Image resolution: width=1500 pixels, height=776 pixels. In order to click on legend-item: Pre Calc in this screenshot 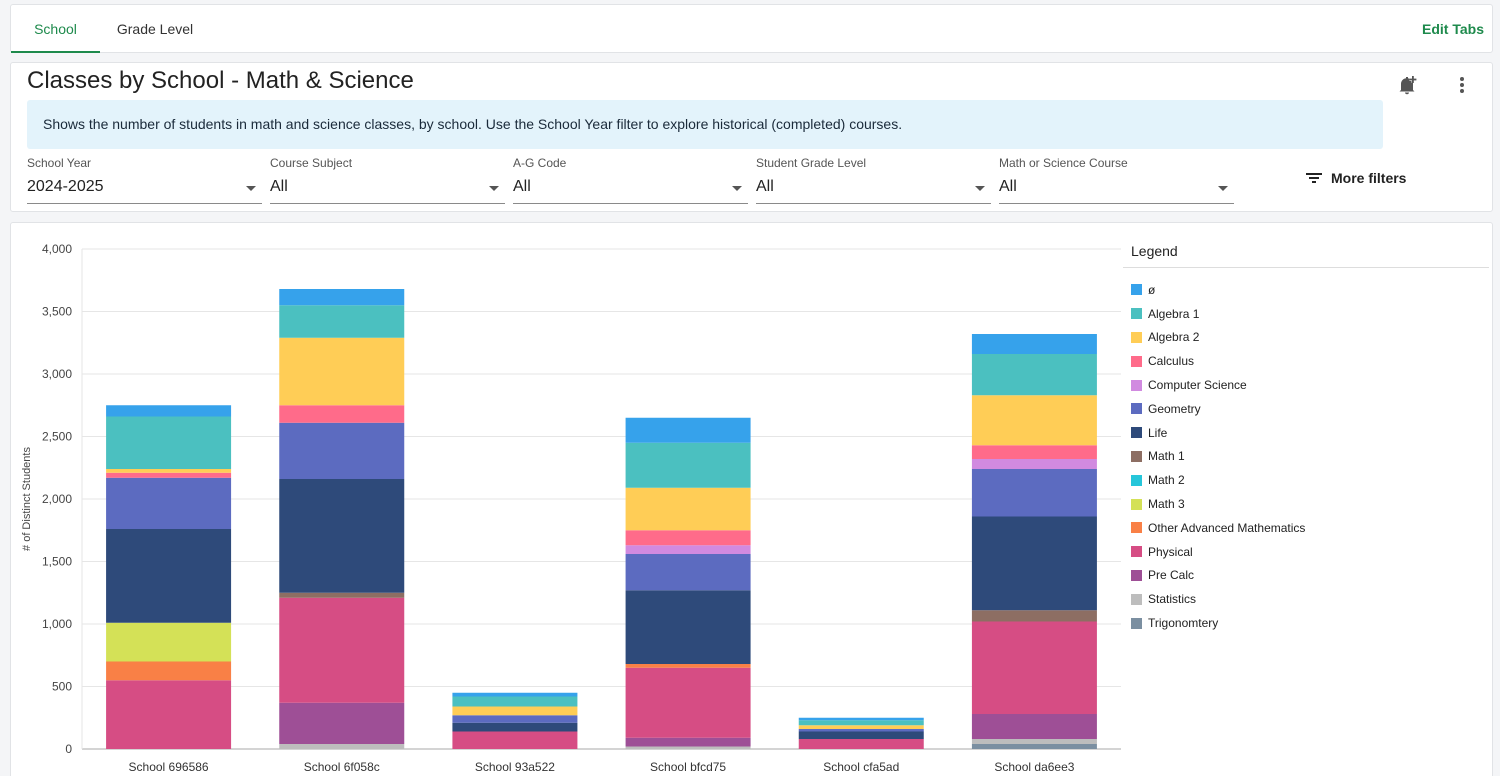, I will do `click(1306, 576)`.